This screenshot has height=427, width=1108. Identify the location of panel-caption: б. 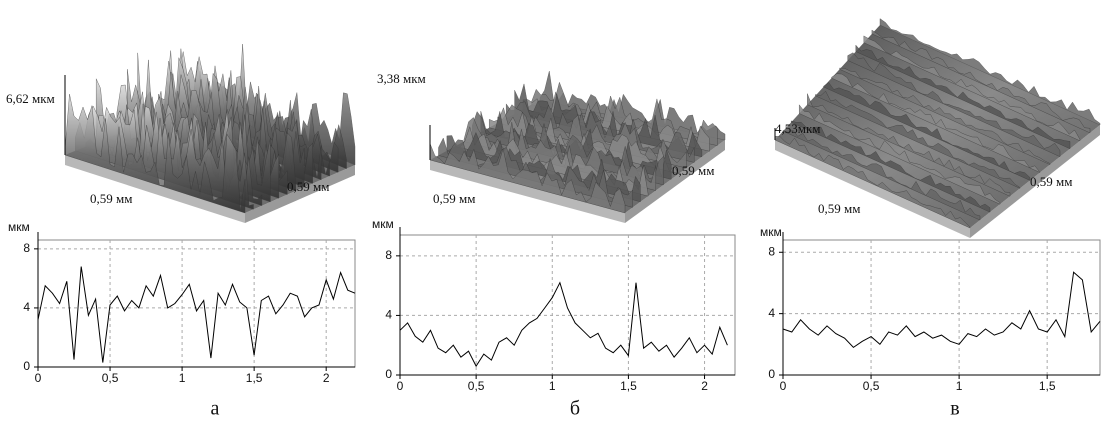
(575, 409).